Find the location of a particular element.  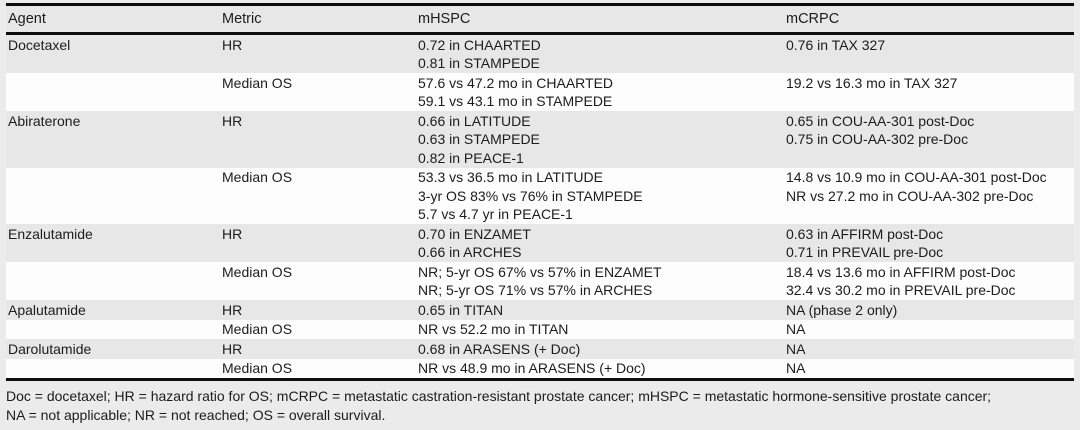

cell-mhspc-line: 0.81 in STAMPEDE is located at coordinates (479, 63).